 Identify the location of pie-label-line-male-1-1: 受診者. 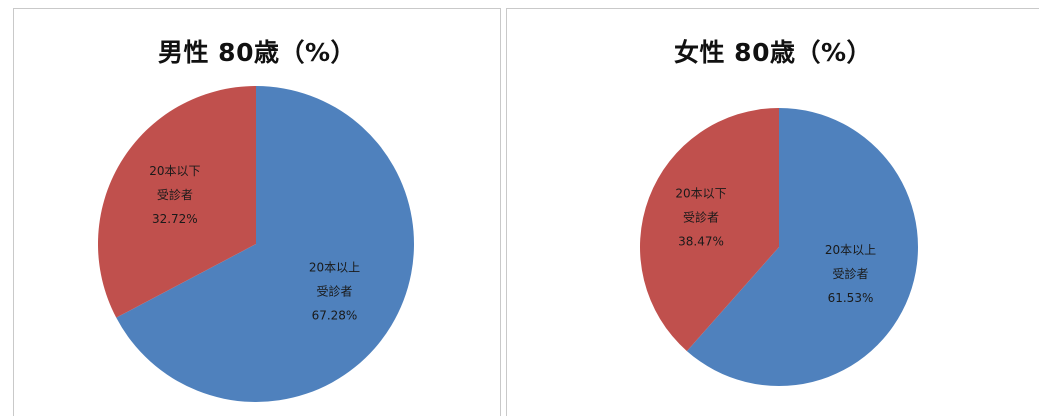
(175, 194).